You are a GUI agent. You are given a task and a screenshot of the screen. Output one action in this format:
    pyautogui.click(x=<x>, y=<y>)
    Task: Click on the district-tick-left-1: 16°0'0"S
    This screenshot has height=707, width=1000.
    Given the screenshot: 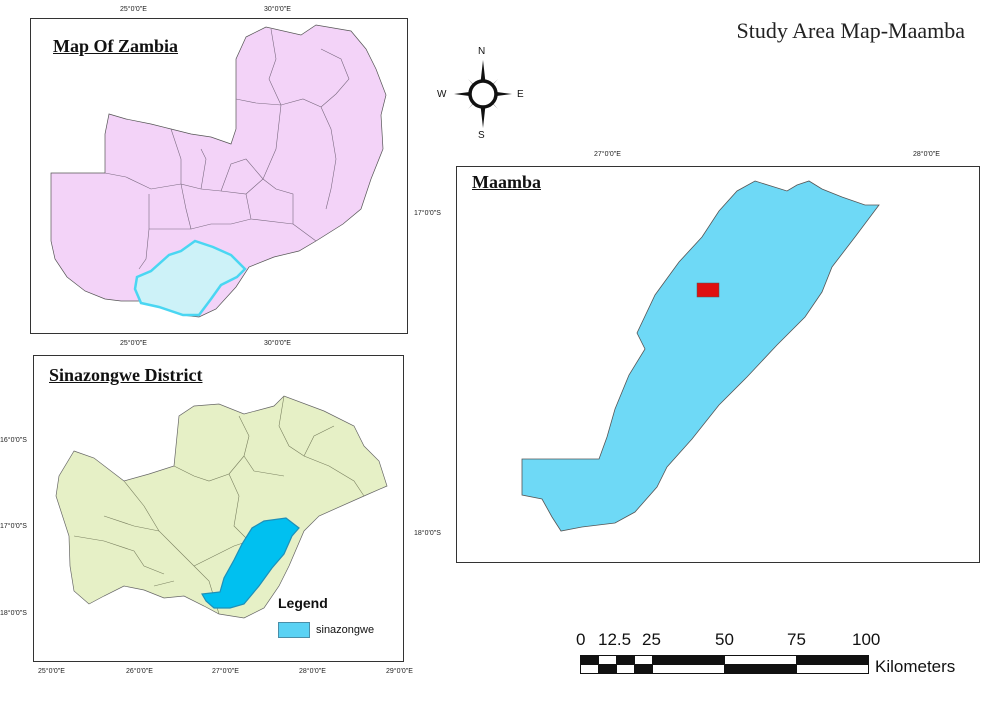 What is the action you would take?
    pyautogui.click(x=13, y=440)
    